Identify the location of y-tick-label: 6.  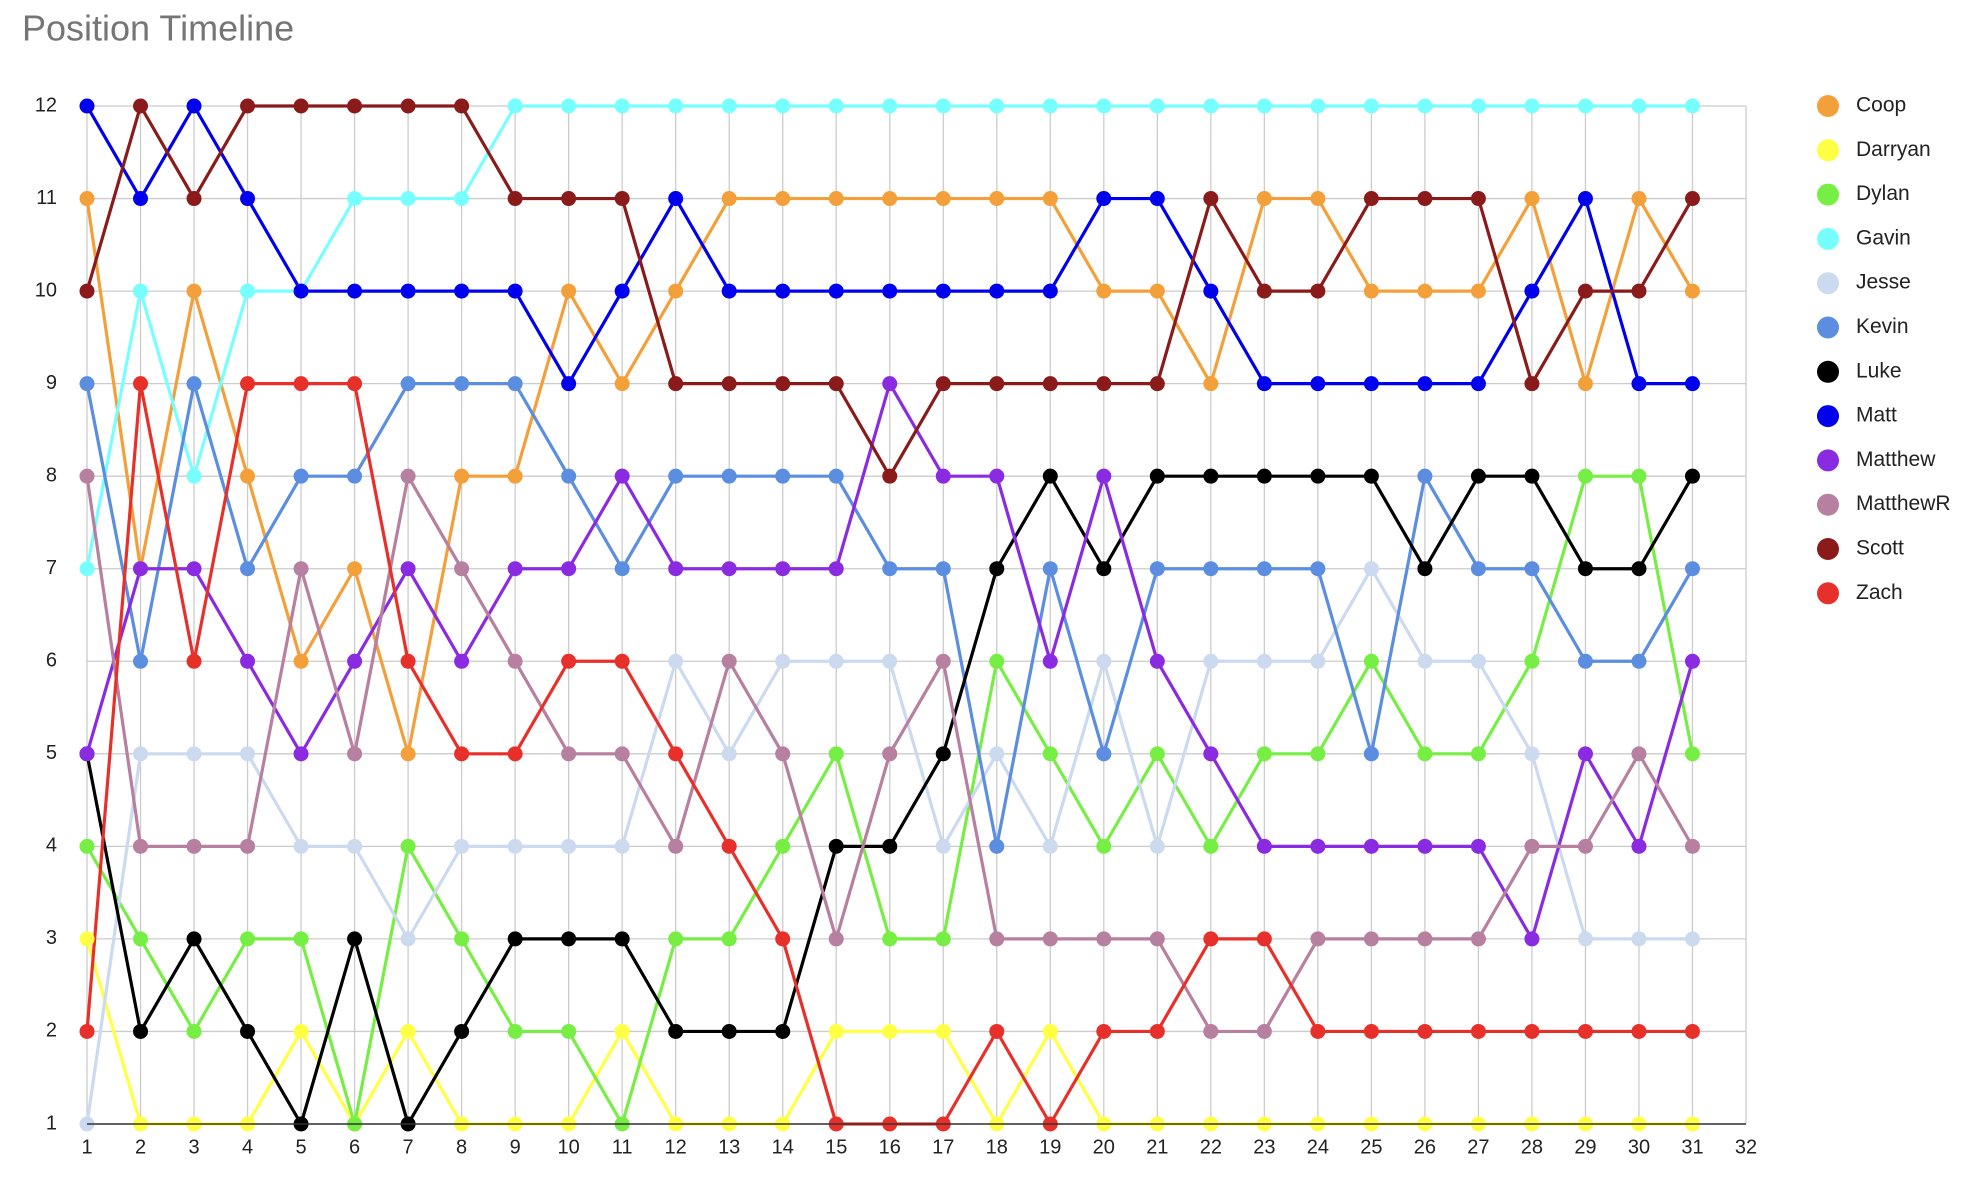
(51, 661).